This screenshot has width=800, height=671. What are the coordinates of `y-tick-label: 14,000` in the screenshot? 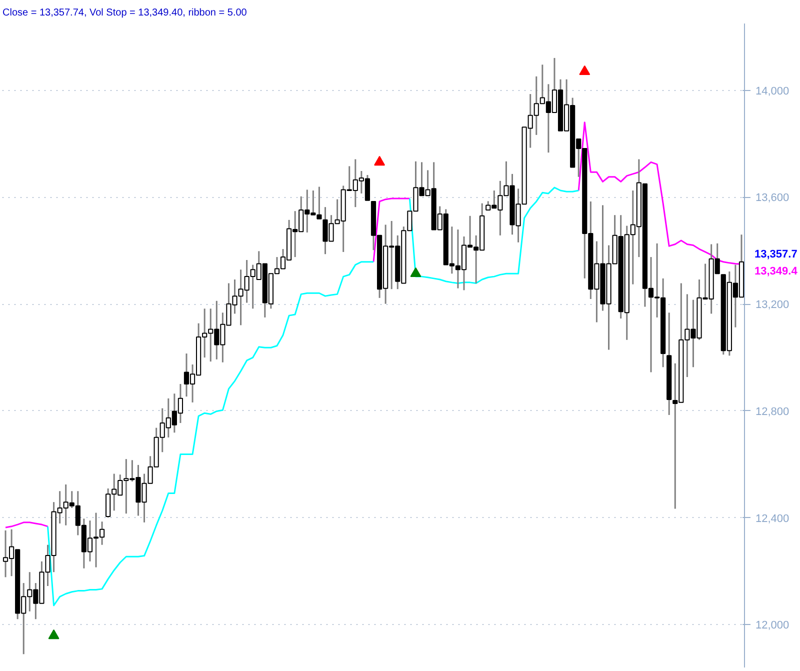 It's located at (773, 91).